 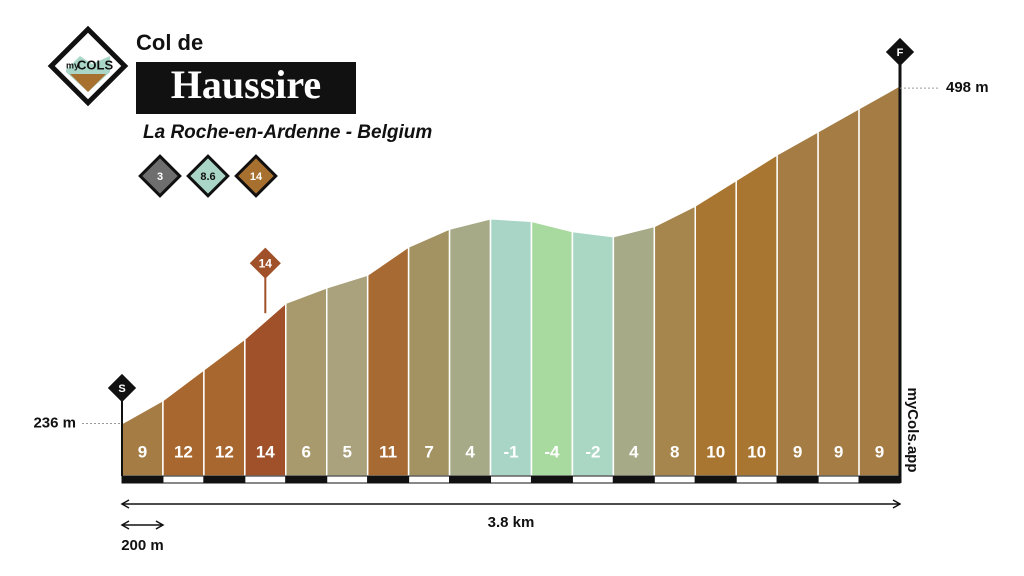 I want to click on badge-label: 14, so click(x=256, y=177).